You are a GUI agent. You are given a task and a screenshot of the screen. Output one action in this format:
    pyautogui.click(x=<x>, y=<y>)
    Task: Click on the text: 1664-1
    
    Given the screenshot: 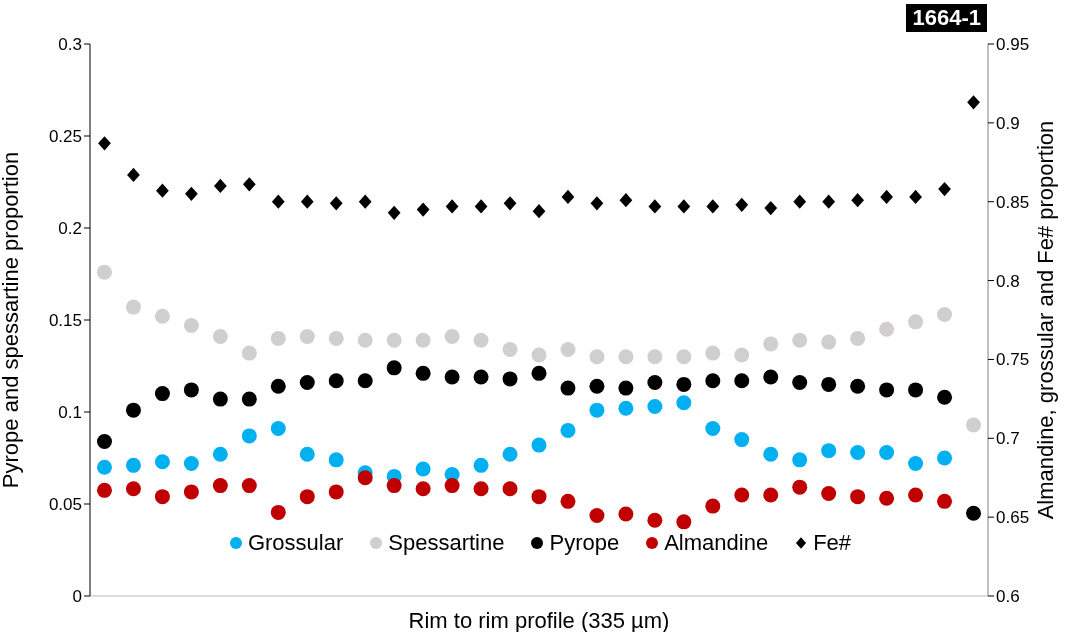 What is the action you would take?
    pyautogui.click(x=946, y=18)
    